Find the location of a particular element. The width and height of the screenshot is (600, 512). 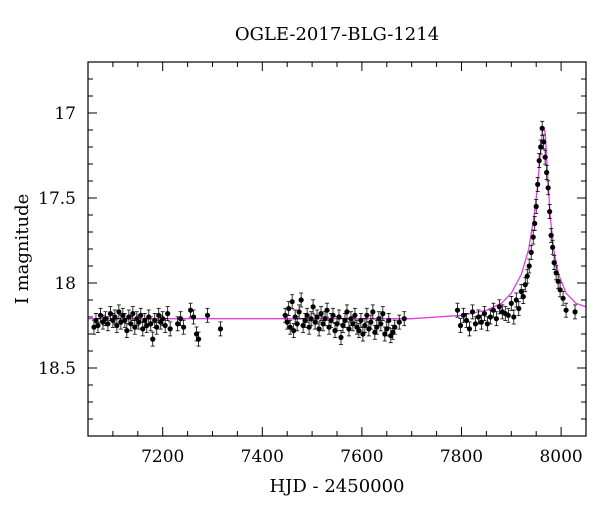

chart-title: OGLE-2017-BLG-1214 is located at coordinates (337, 34).